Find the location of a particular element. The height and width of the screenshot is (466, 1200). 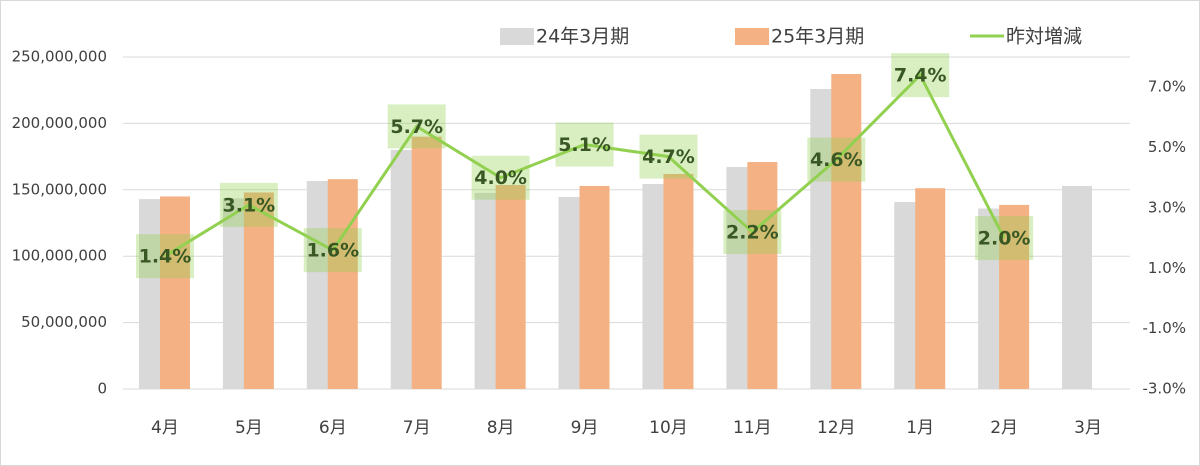

data-label: 7.4% is located at coordinates (920, 76).